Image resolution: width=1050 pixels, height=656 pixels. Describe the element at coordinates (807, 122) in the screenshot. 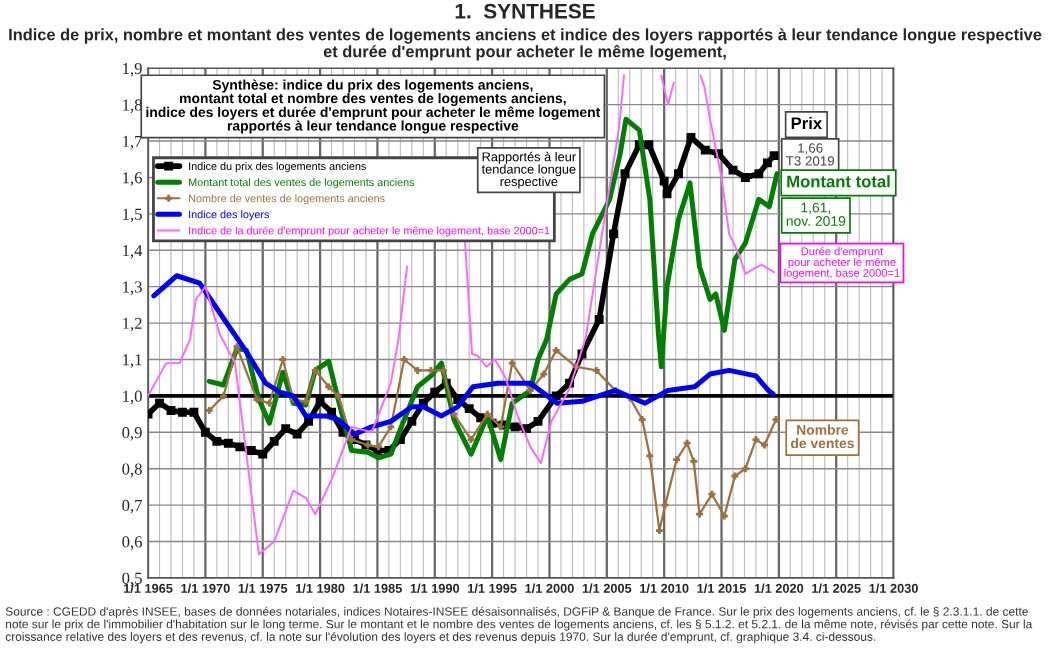

I see `annotation: Prix` at that location.